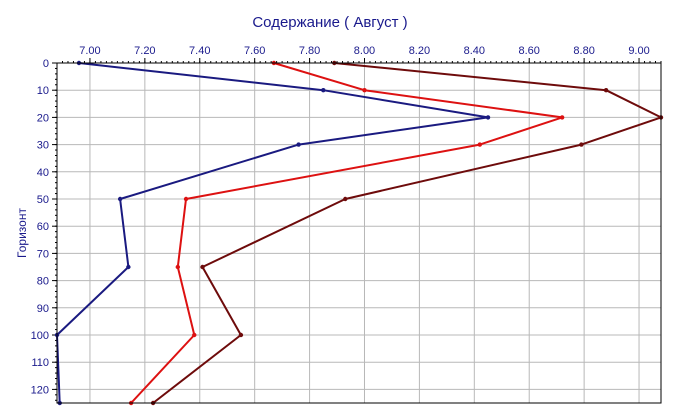 This screenshot has height=419, width=675. Describe the element at coordinates (89, 51) in the screenshot. I see `x-tick-label: 7.00` at that location.